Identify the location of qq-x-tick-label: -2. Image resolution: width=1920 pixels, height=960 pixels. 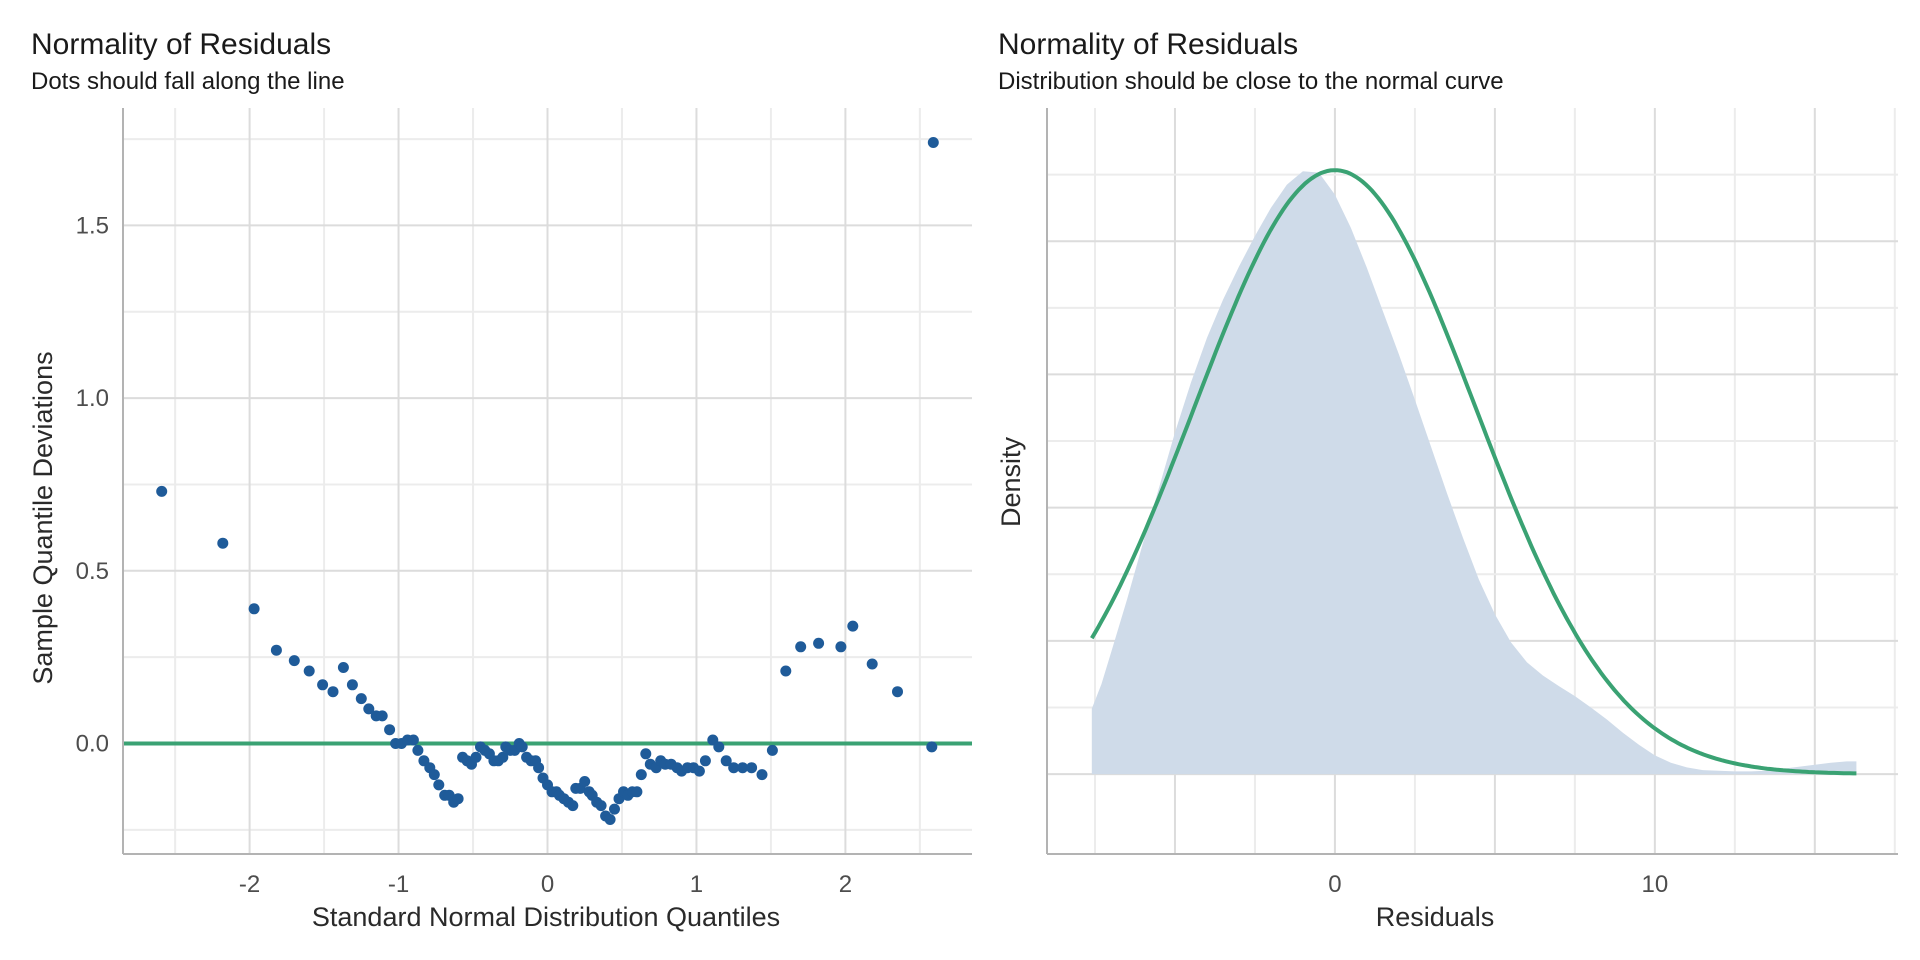
(249, 884).